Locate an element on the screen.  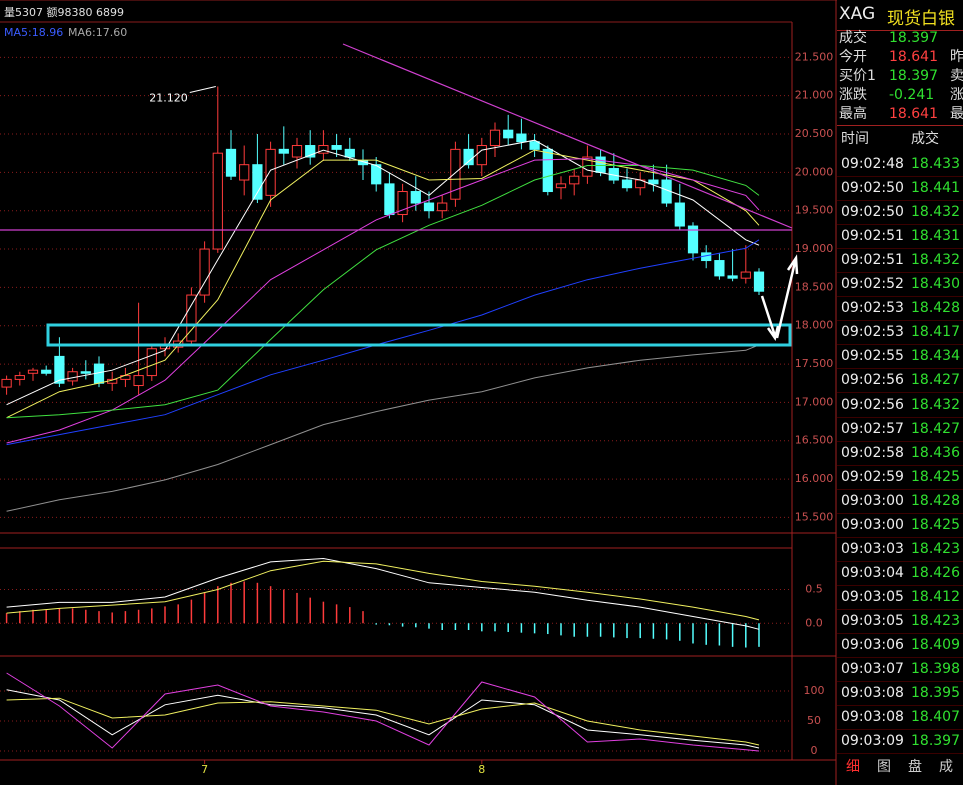
quote-side-label: 昨 is located at coordinates (956, 57).